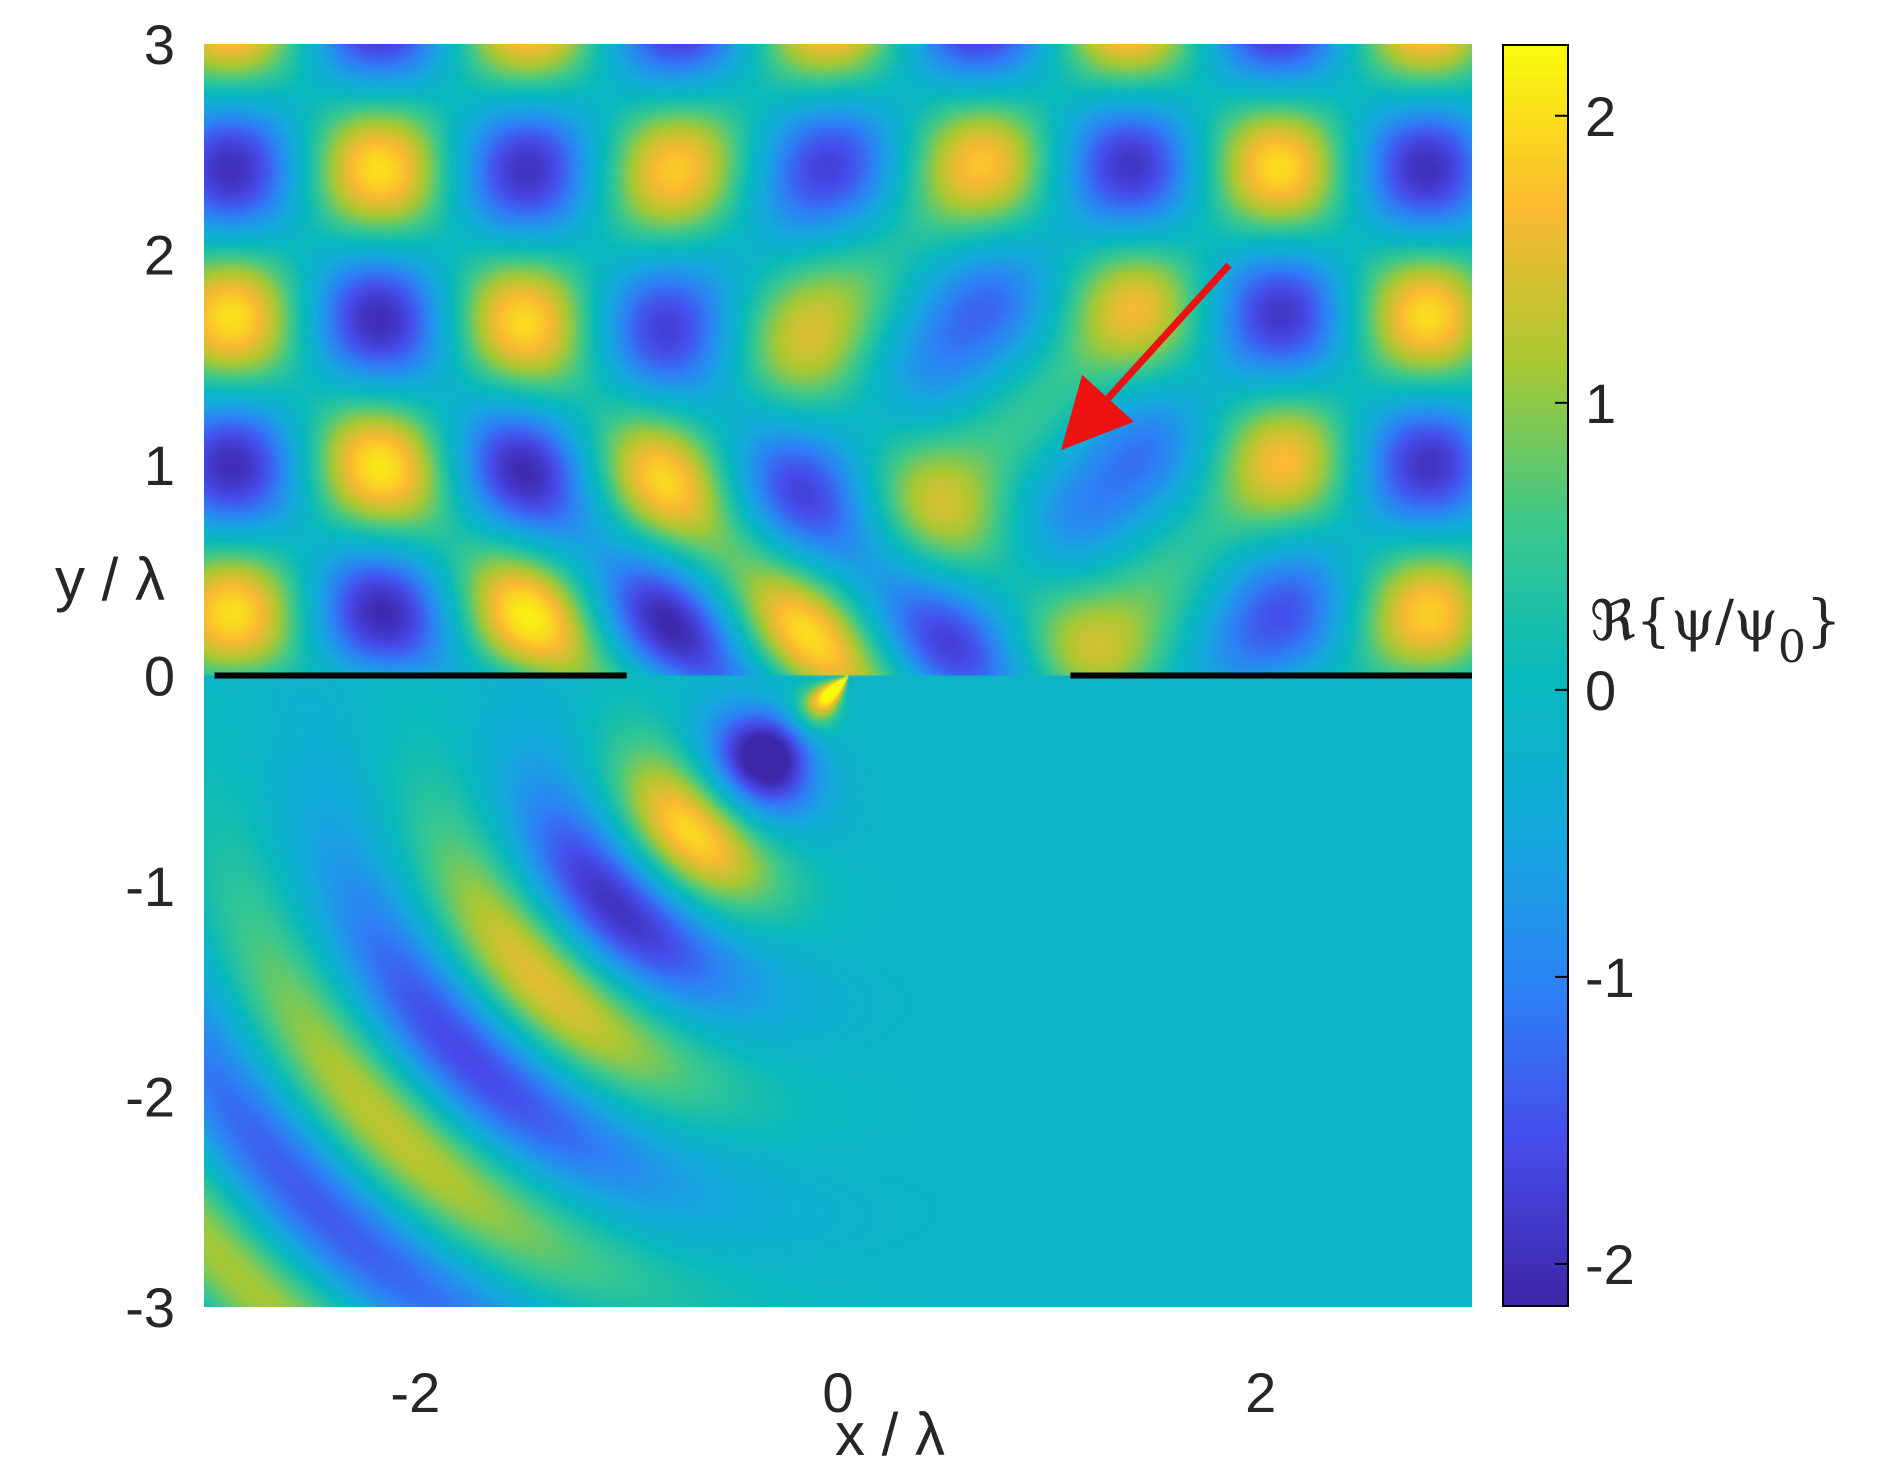  I want to click on incident-arrow, so click(1146, 356).